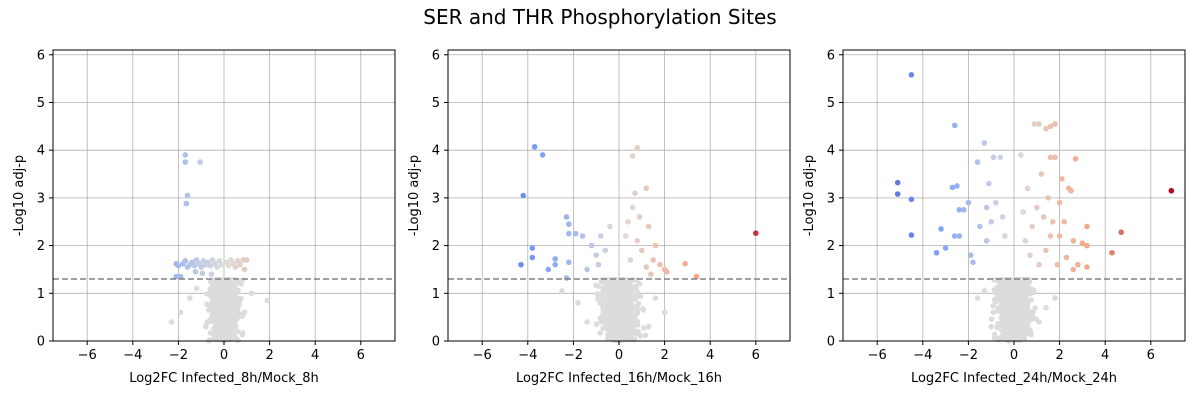  Describe the element at coordinates (710, 355) in the screenshot. I see `x-tick-label: 4` at that location.